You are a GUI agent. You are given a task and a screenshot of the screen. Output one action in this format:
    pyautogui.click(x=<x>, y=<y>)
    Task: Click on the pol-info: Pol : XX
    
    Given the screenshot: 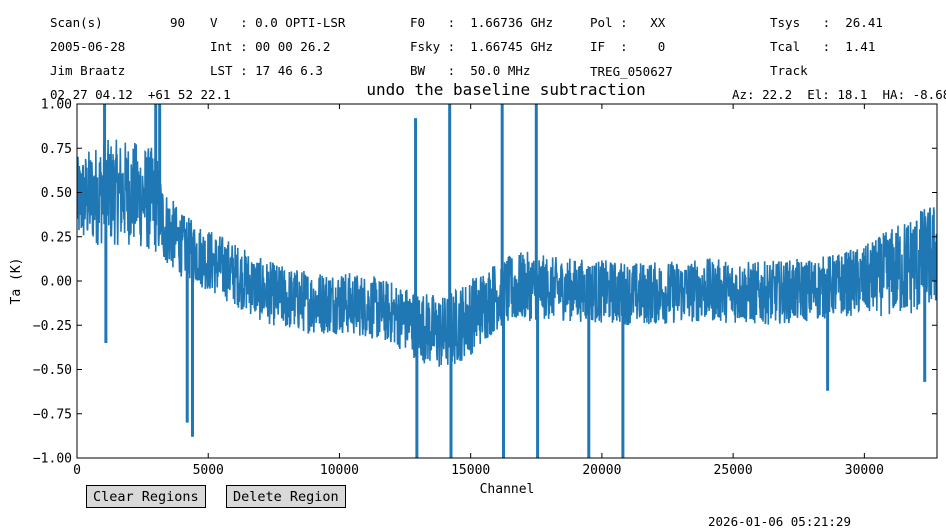 What is the action you would take?
    pyautogui.click(x=628, y=22)
    